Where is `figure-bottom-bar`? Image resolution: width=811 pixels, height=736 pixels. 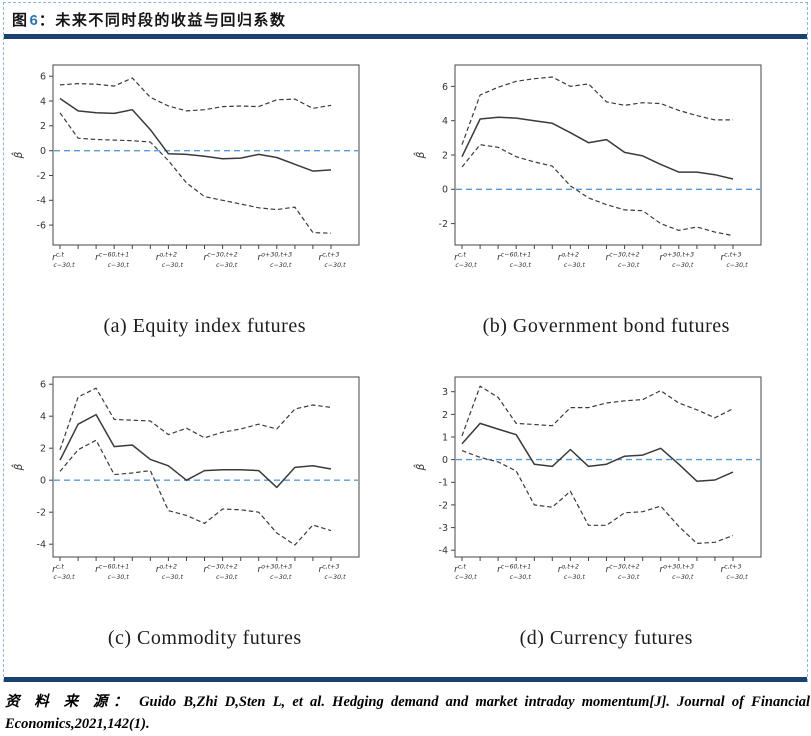
figure-bottom-bar is located at coordinates (405, 679).